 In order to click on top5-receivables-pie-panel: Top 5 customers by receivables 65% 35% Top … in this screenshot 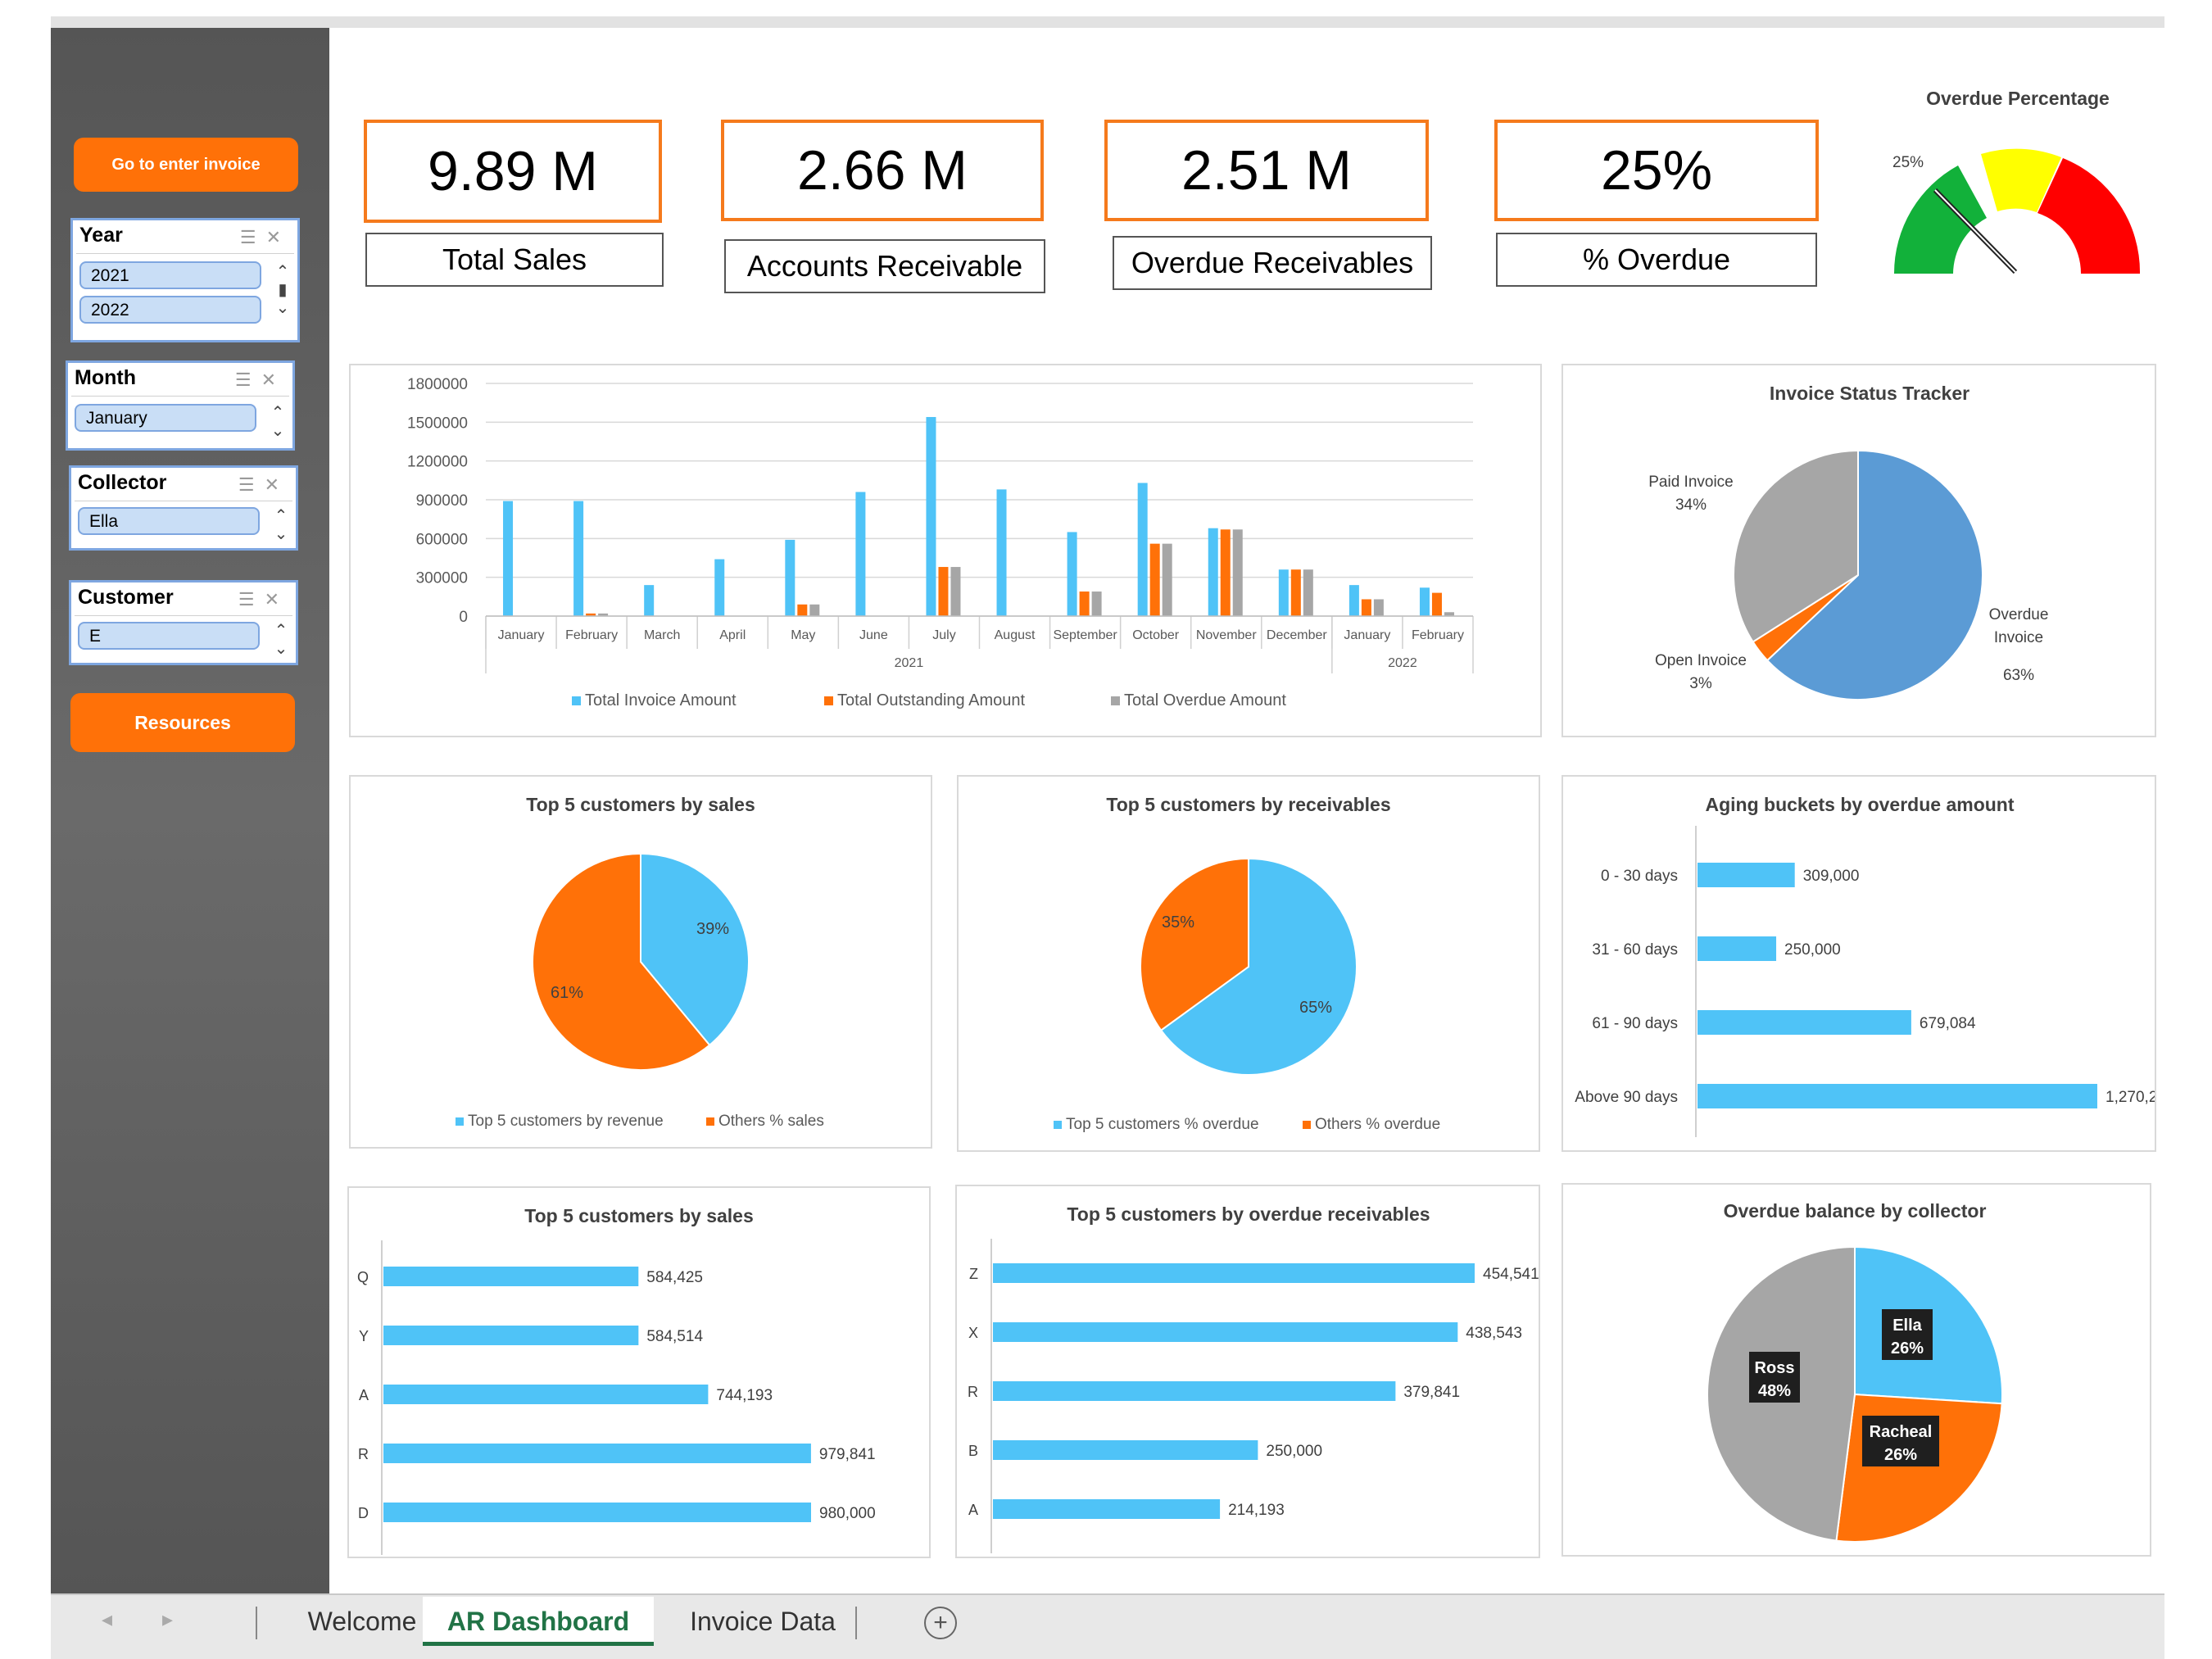, I will do `click(1248, 963)`.